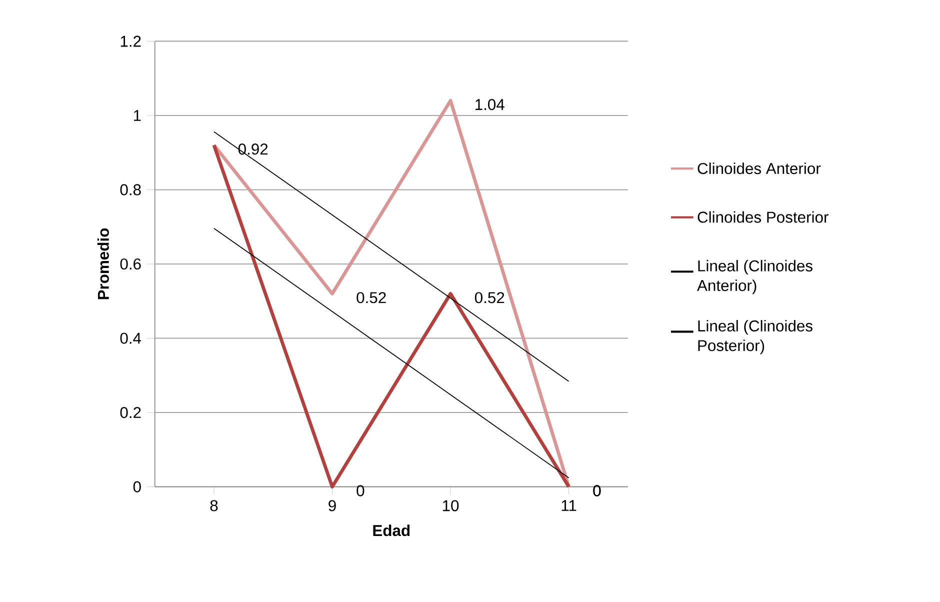 The height and width of the screenshot is (602, 940). I want to click on legend-label: Lineal (Clinoides Posterior), so click(755, 337).